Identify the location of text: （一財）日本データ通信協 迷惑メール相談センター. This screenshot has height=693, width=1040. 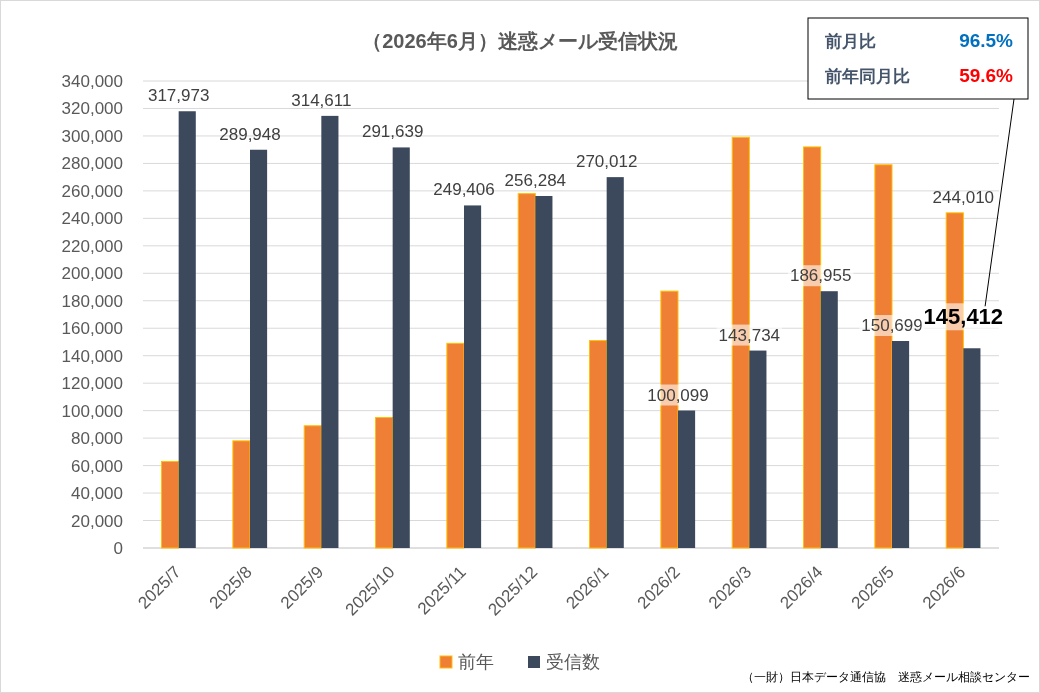
(886, 677).